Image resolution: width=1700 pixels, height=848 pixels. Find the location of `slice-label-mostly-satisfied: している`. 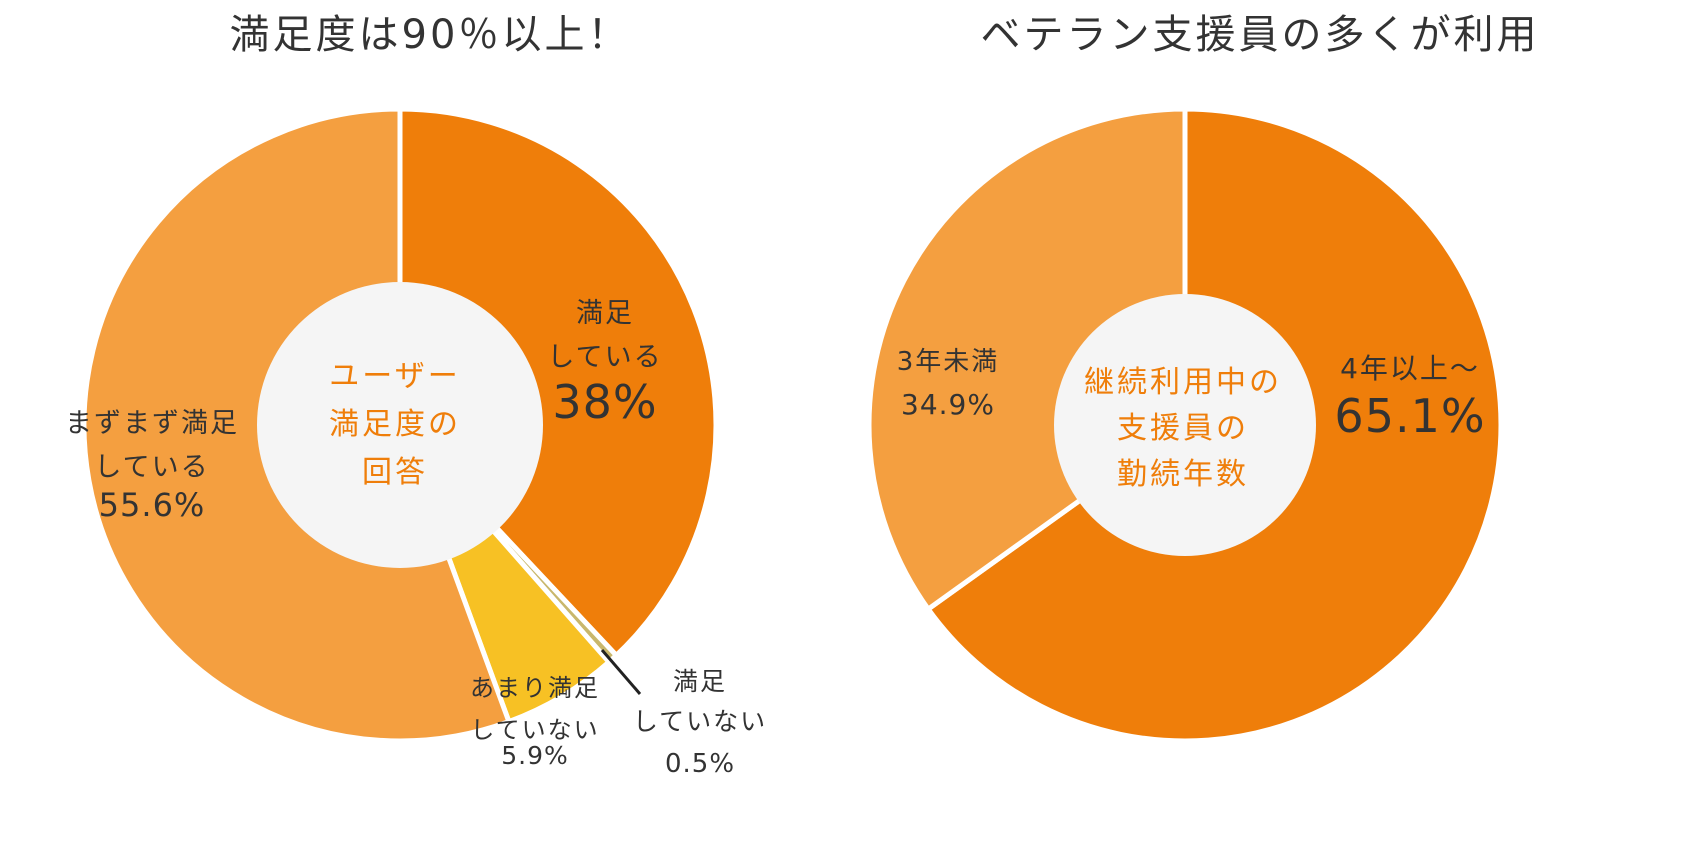

slice-label-mostly-satisfied: している is located at coordinates (151, 467).